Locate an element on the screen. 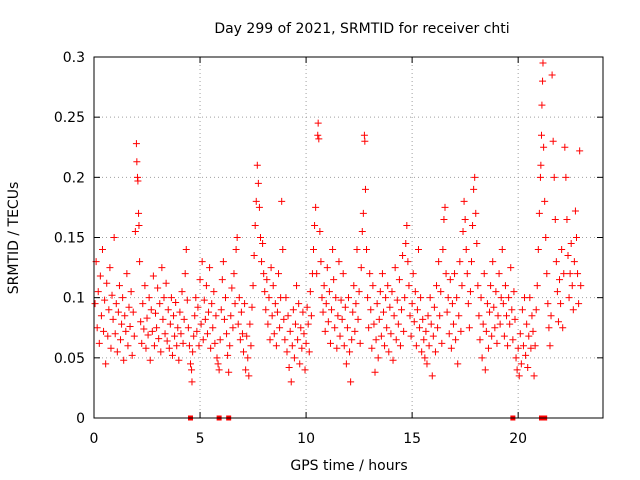  y-tick-label: 0.2 is located at coordinates (74, 178).